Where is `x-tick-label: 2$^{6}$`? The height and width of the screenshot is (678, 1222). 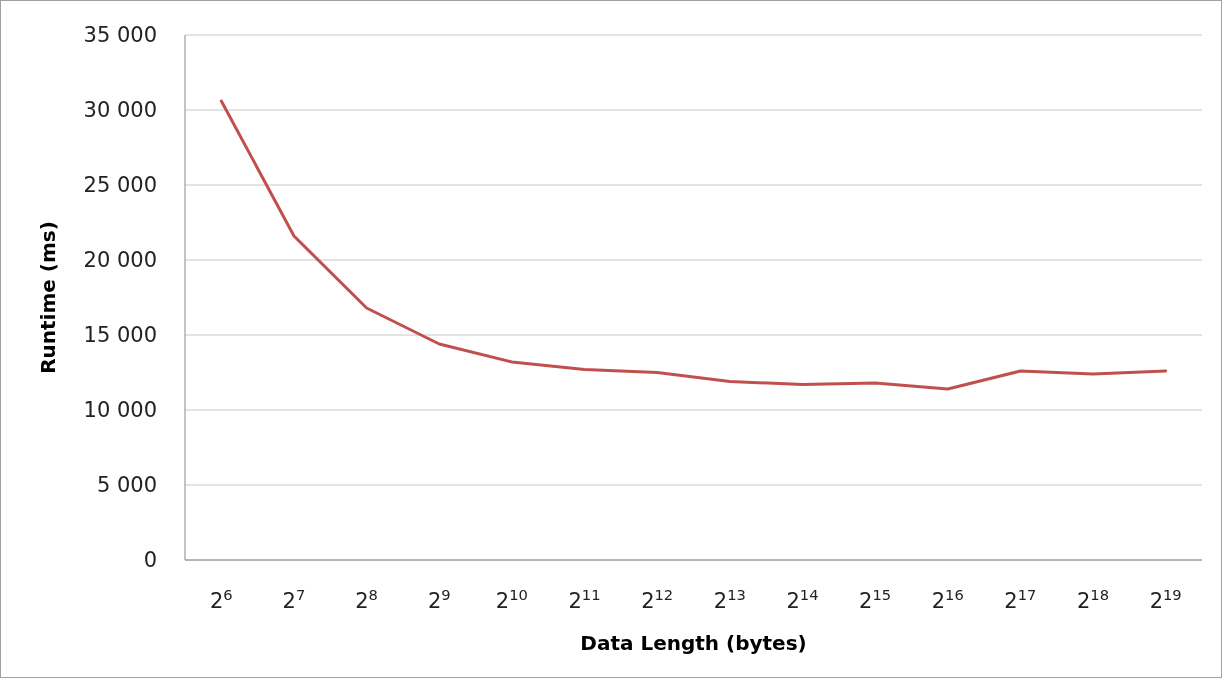
x-tick-label: 2$^{6}$ is located at coordinates (221, 599).